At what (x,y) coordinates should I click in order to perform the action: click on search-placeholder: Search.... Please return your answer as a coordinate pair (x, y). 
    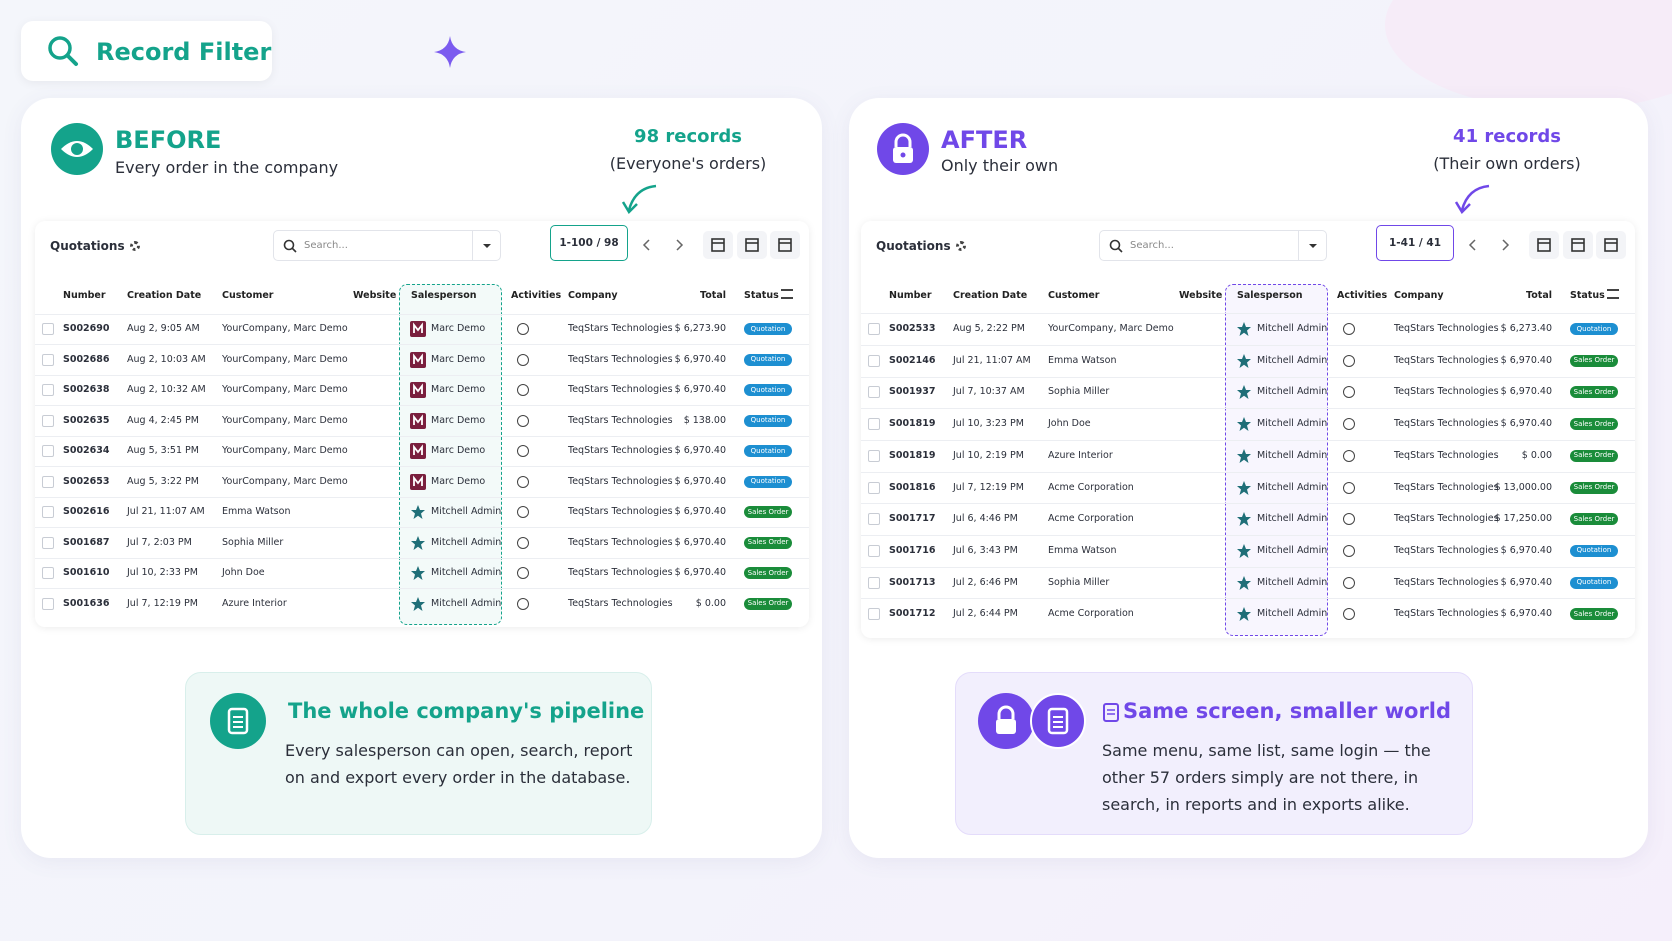
    Looking at the image, I should click on (1152, 245).